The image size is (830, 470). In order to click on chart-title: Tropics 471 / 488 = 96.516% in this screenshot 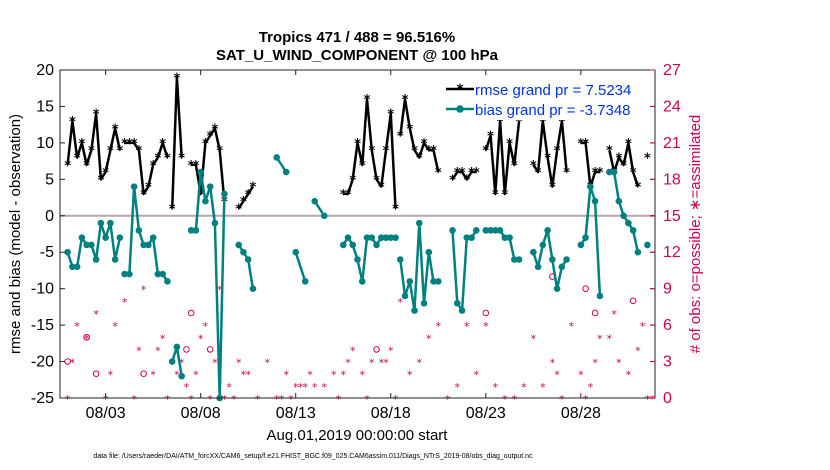, I will do `click(357, 37)`.